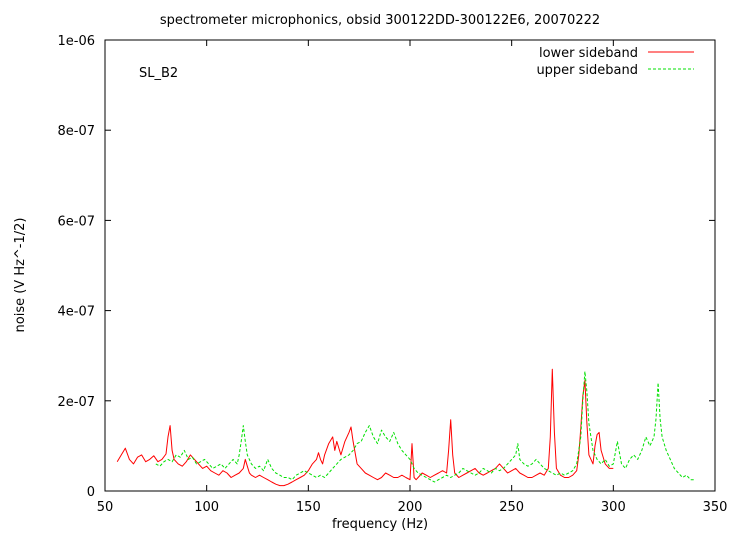 This screenshot has height=540, width=740. Describe the element at coordinates (613, 507) in the screenshot. I see `x-tick-label: 300` at that location.